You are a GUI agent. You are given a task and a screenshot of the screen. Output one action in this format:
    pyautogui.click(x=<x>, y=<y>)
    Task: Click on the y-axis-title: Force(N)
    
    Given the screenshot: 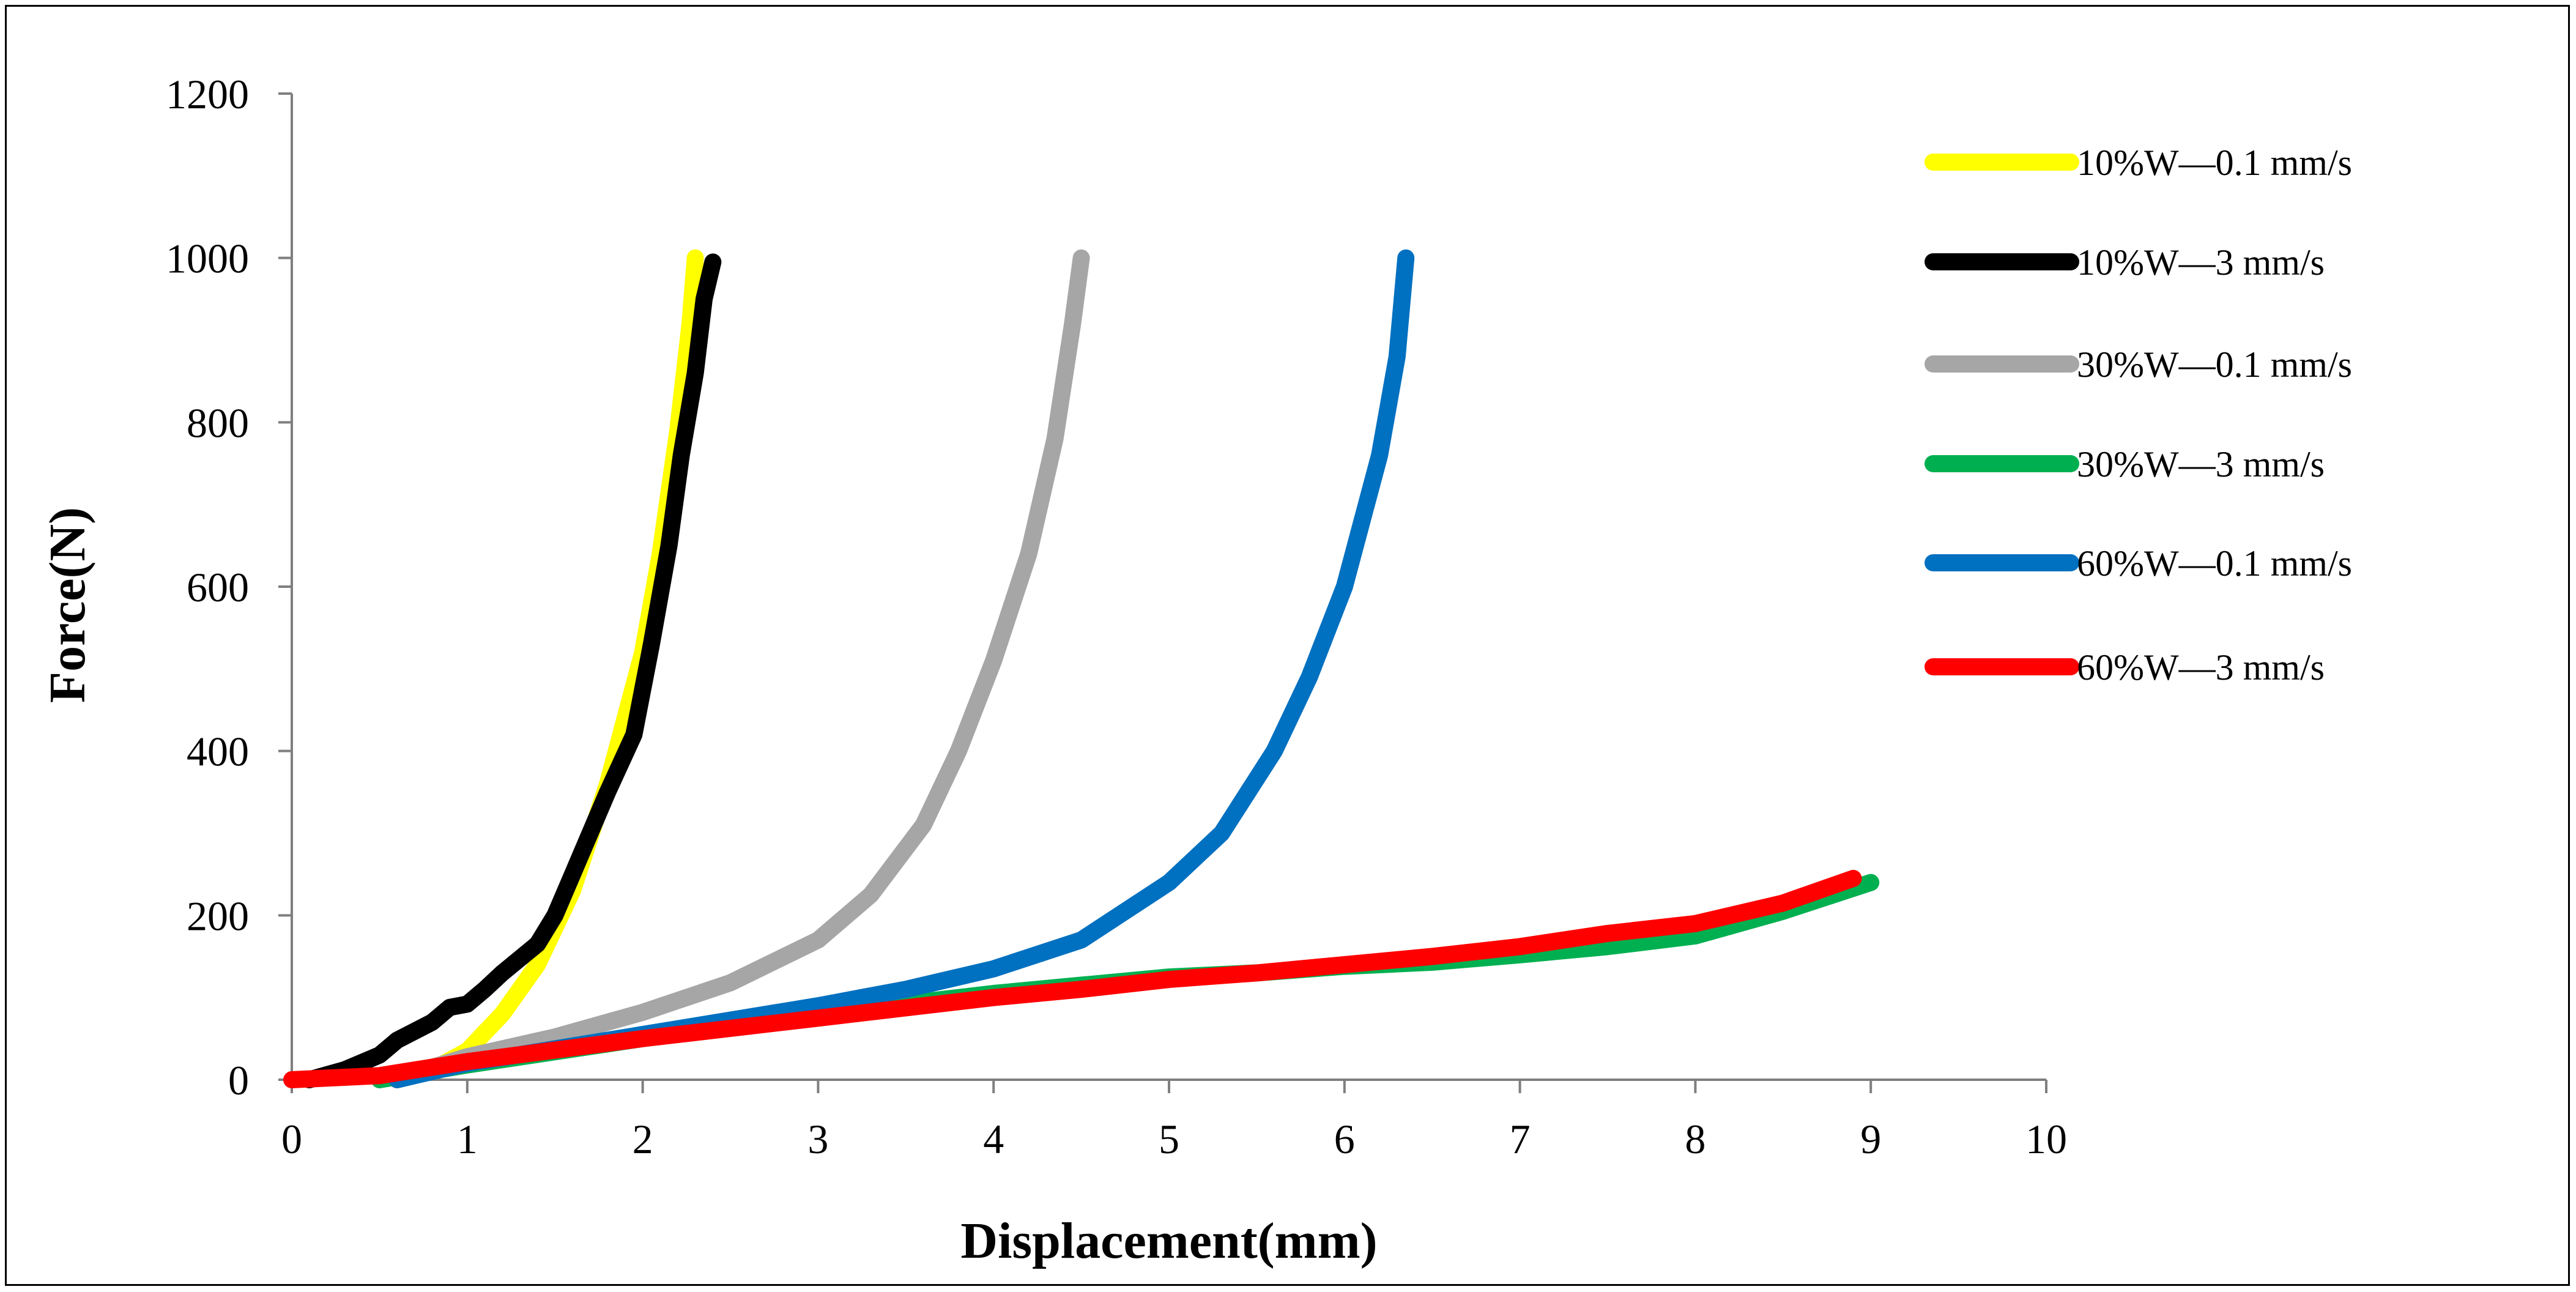 What is the action you would take?
    pyautogui.click(x=67, y=605)
    